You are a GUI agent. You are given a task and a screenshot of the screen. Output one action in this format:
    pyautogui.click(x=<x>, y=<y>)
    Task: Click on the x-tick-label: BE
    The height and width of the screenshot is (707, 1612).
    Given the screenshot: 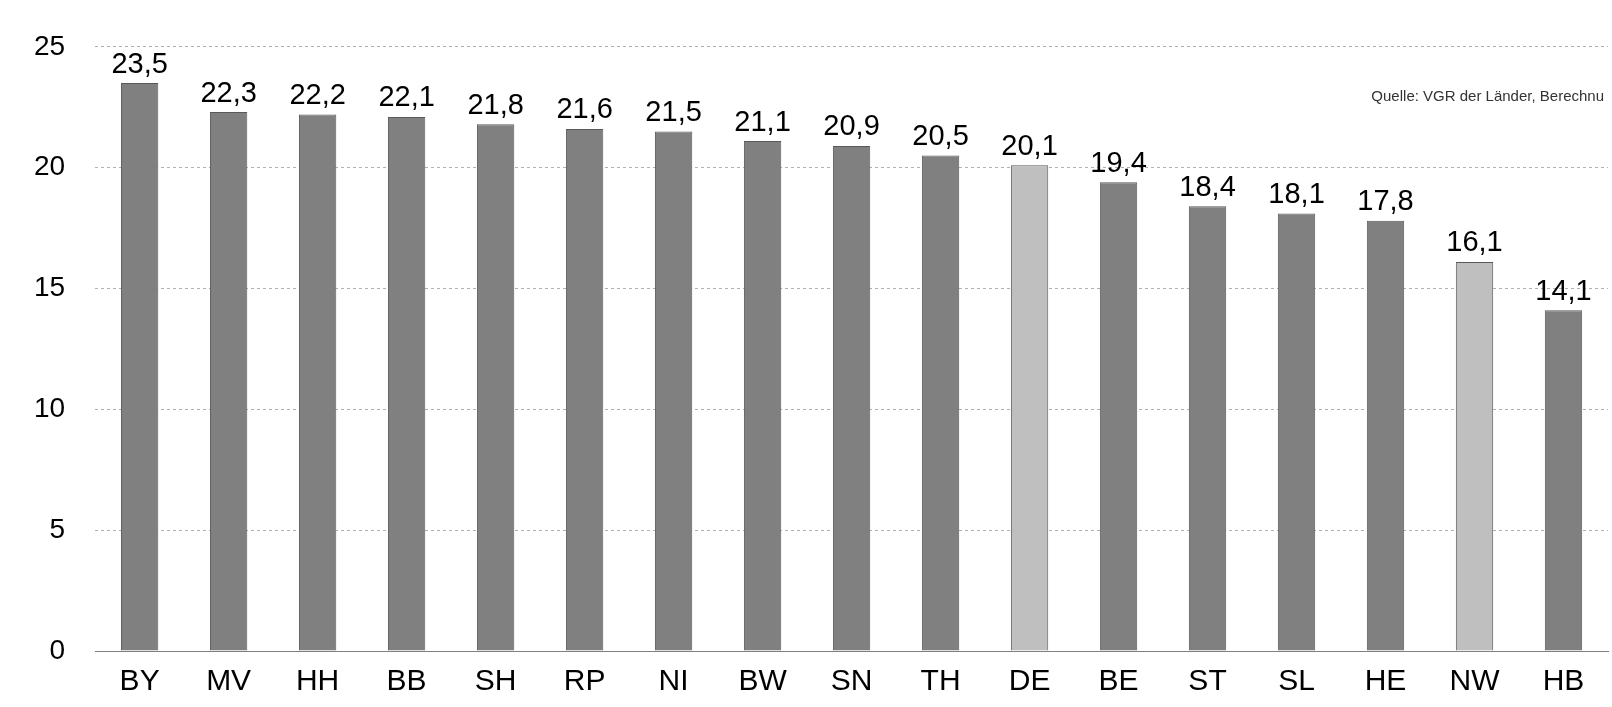 What is the action you would take?
    pyautogui.click(x=1118, y=680)
    